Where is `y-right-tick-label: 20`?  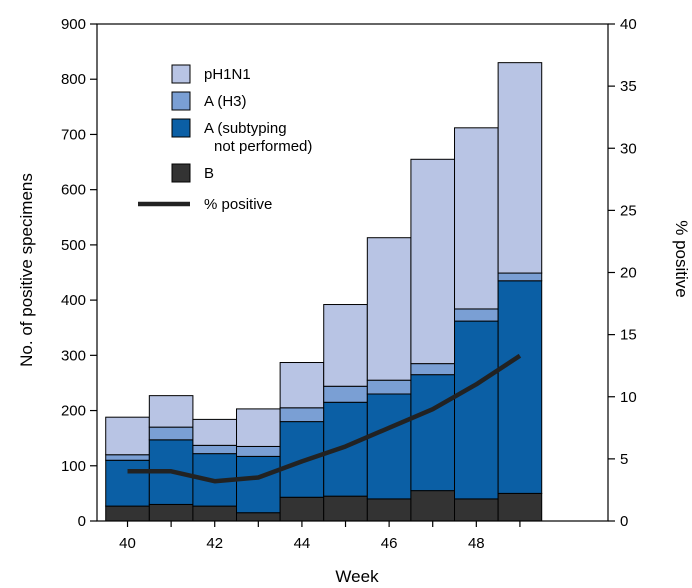 y-right-tick-label: 20 is located at coordinates (628, 273).